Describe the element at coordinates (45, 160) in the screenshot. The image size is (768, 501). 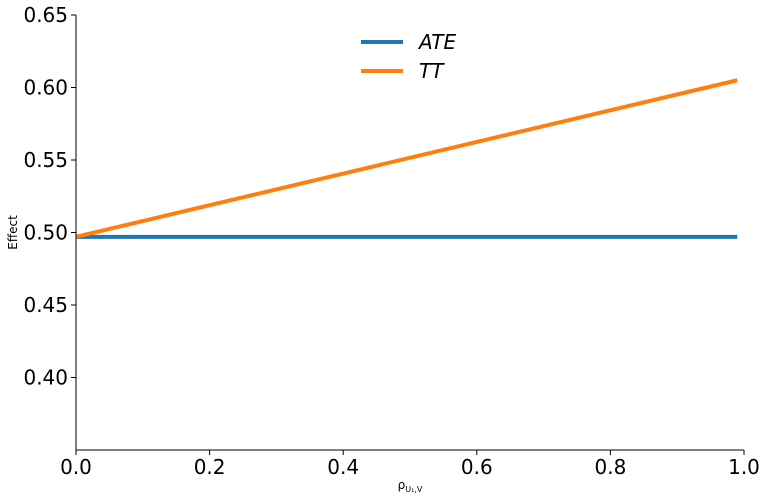
I see `y-tick-label: 0.55` at that location.